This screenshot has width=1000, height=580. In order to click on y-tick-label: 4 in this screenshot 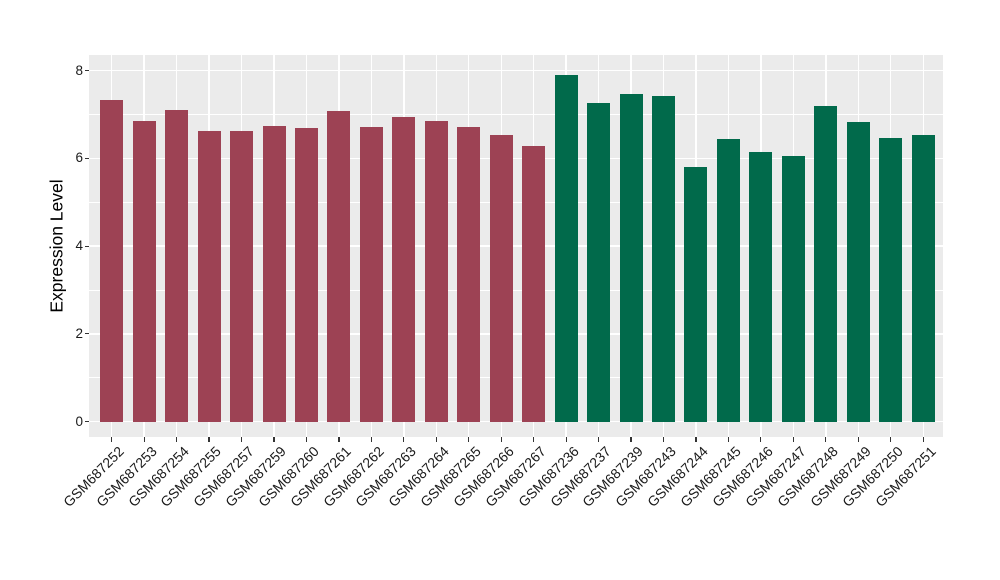, I will do `click(79, 246)`.